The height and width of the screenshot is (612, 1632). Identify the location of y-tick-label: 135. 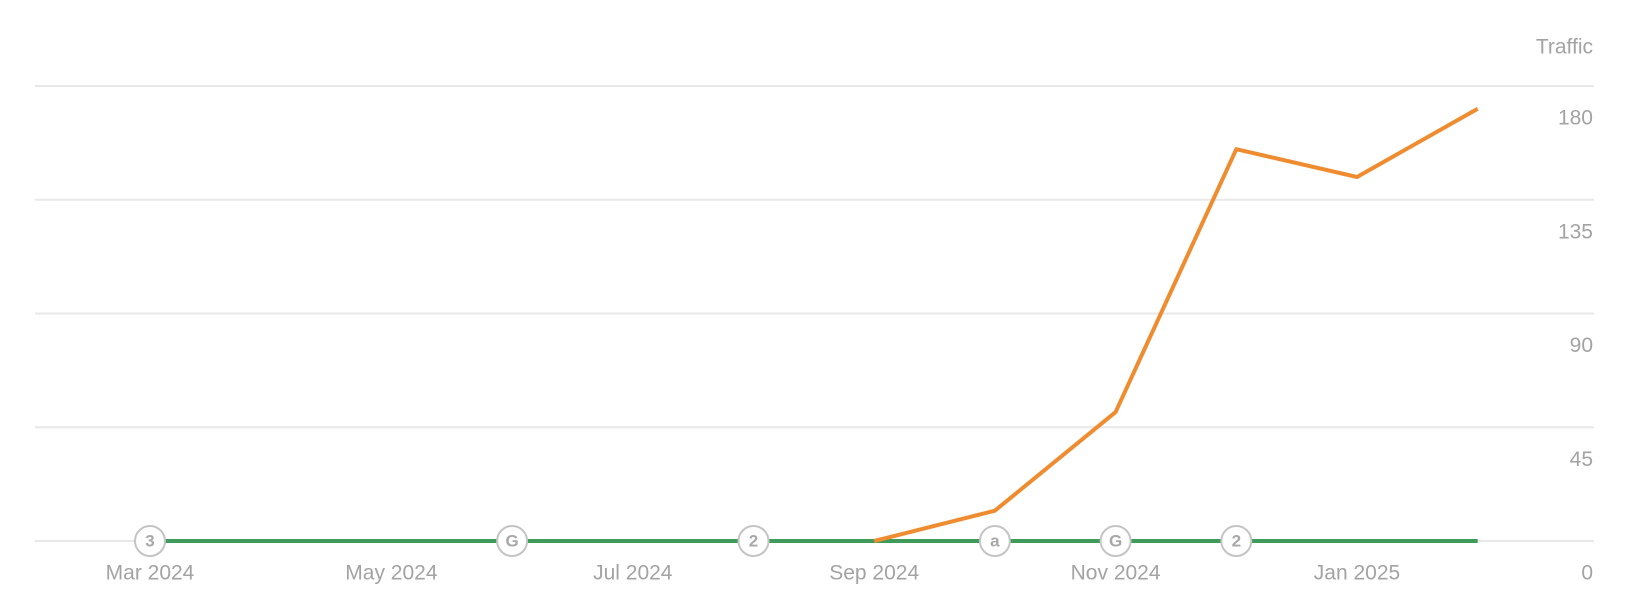
(1575, 231).